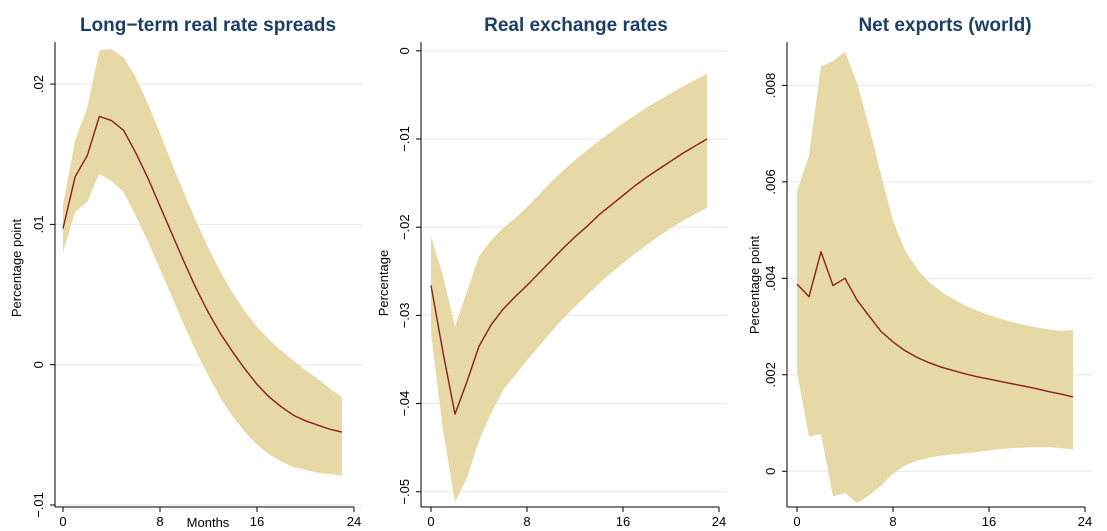  I want to click on y-tick-label: .002, so click(770, 374).